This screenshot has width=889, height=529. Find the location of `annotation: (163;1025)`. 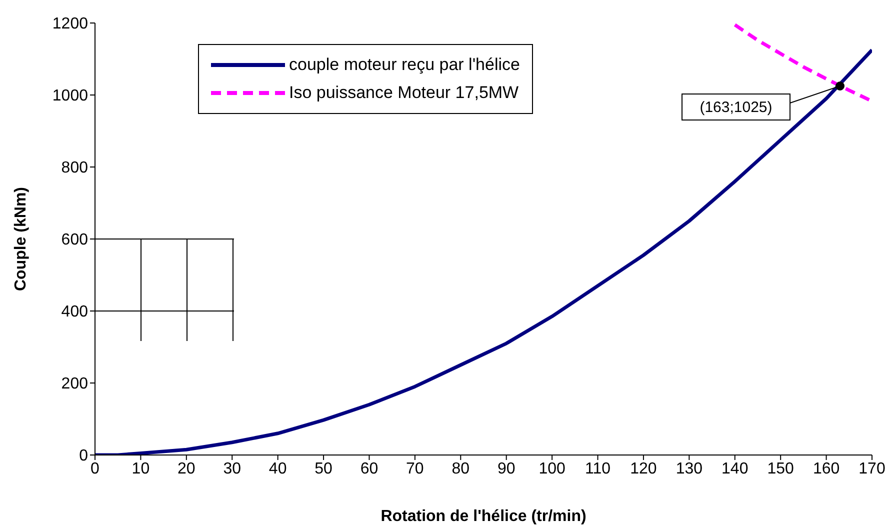

annotation: (163;1025) is located at coordinates (736, 107).